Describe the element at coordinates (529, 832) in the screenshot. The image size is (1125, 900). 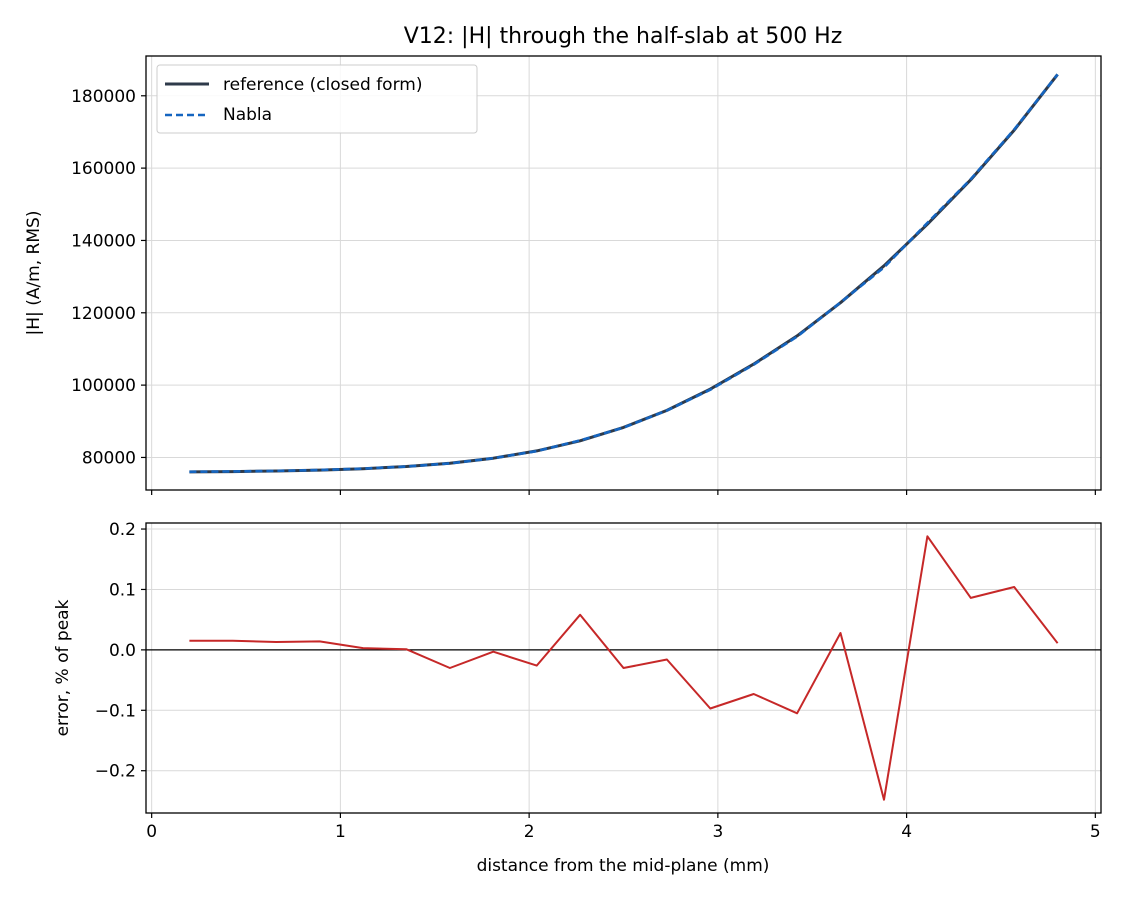
I see `bot-x-tick-label-2: 2` at that location.